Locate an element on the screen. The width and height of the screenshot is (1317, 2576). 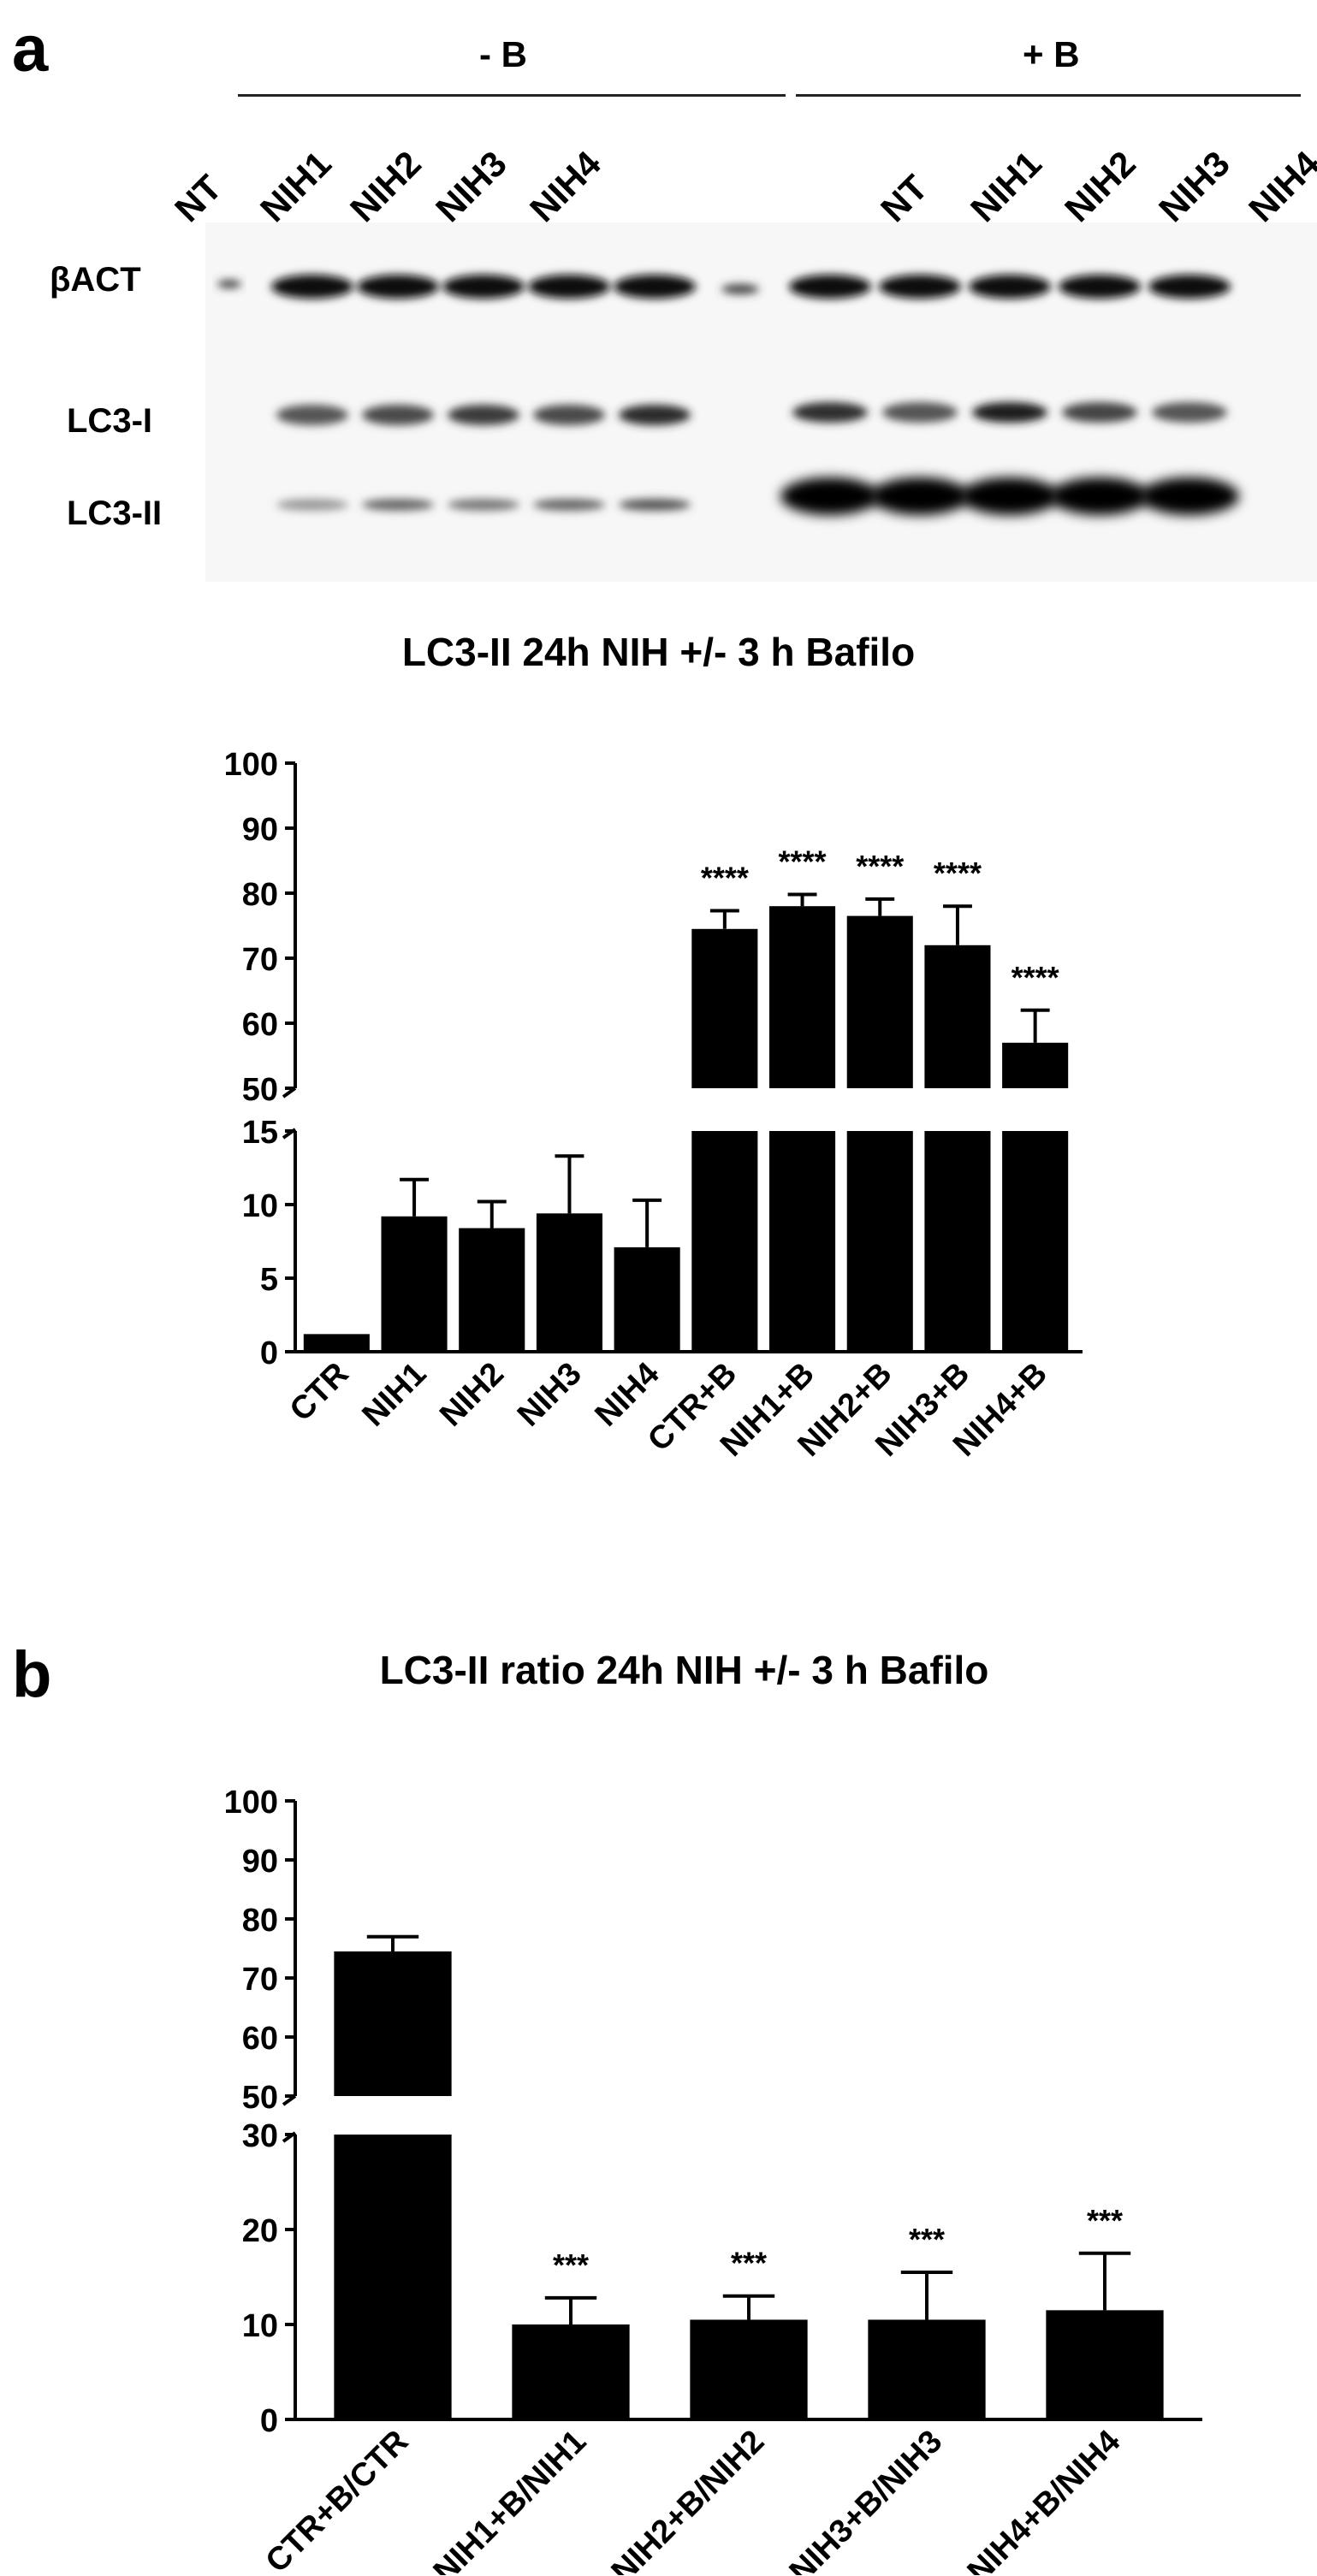
y-tick-label: 5 is located at coordinates (269, 1280).